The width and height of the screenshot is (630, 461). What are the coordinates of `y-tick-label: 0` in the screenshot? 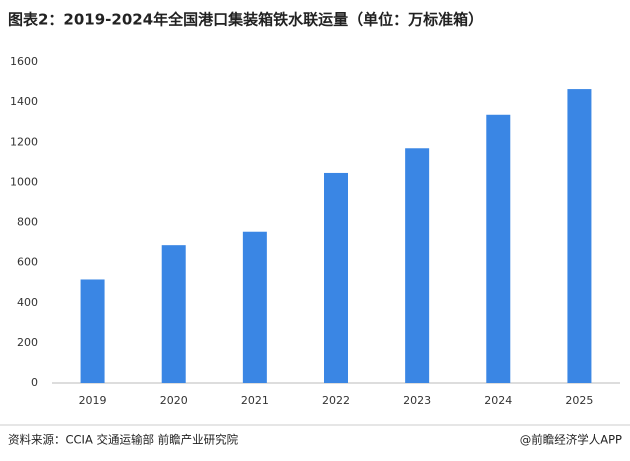 It's located at (34, 382).